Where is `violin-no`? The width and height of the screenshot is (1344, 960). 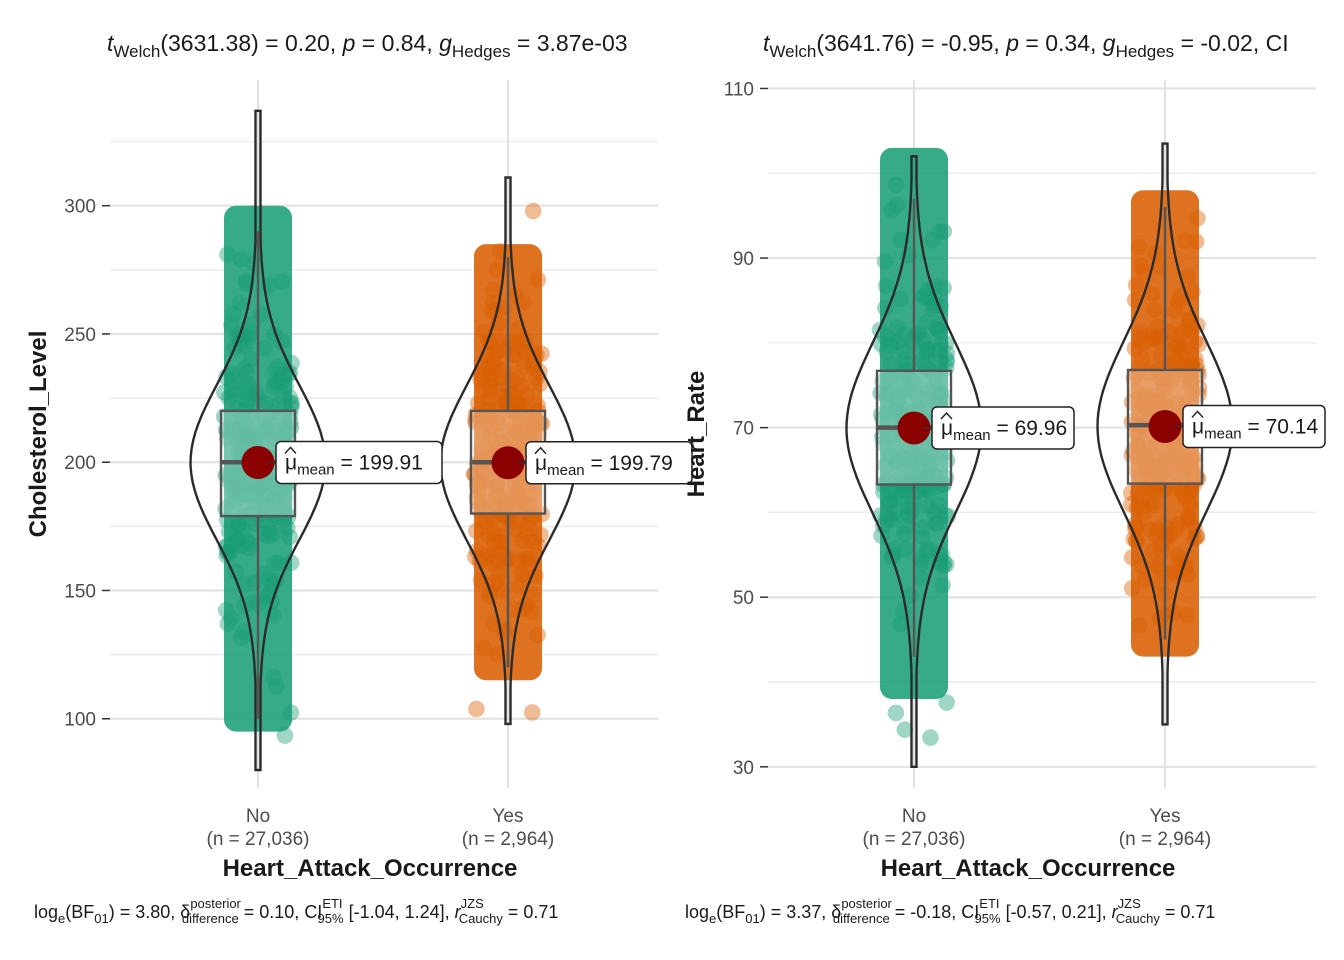
violin-no is located at coordinates (914, 461).